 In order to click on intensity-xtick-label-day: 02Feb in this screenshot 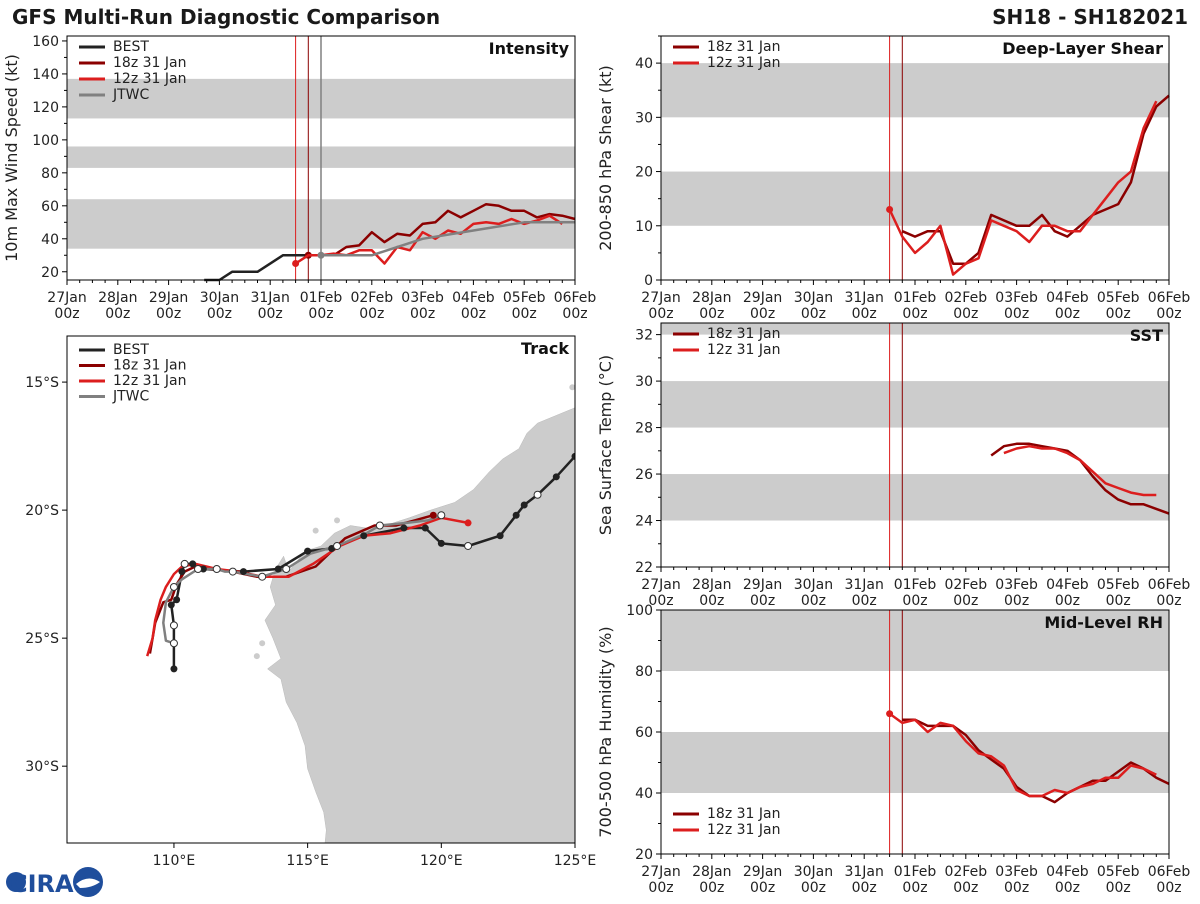, I will do `click(371, 298)`.